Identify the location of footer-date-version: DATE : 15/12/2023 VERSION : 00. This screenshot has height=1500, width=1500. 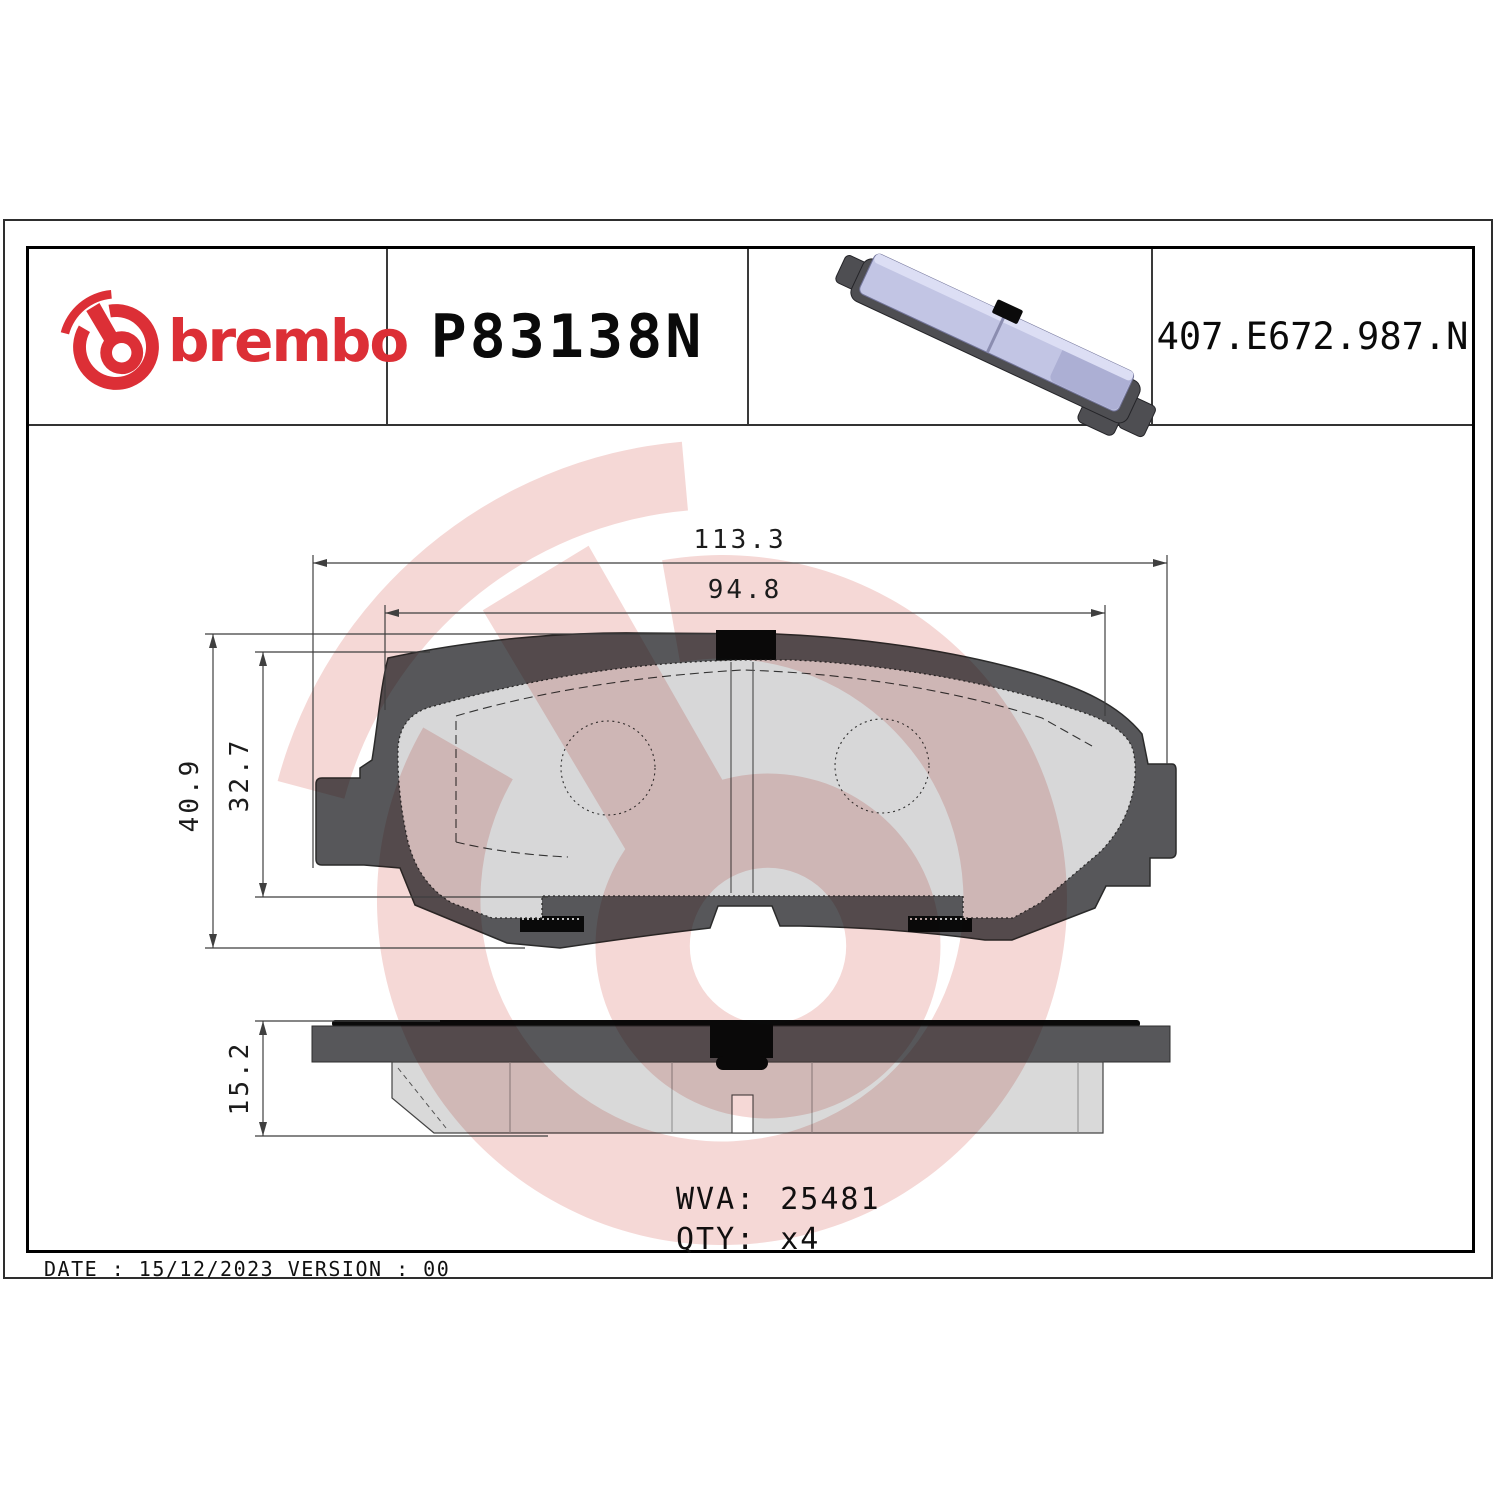
(247, 1269).